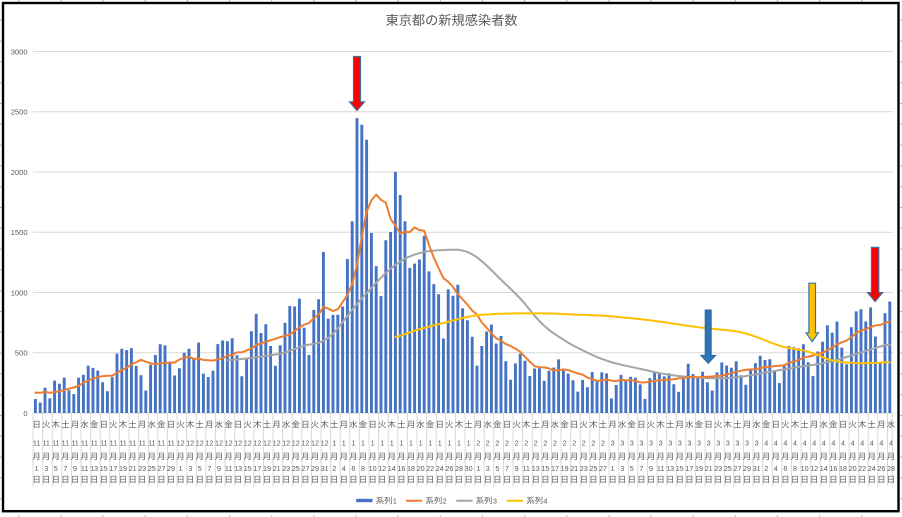  Describe the element at coordinates (25, 413) in the screenshot. I see `svg-text: 0` at that location.